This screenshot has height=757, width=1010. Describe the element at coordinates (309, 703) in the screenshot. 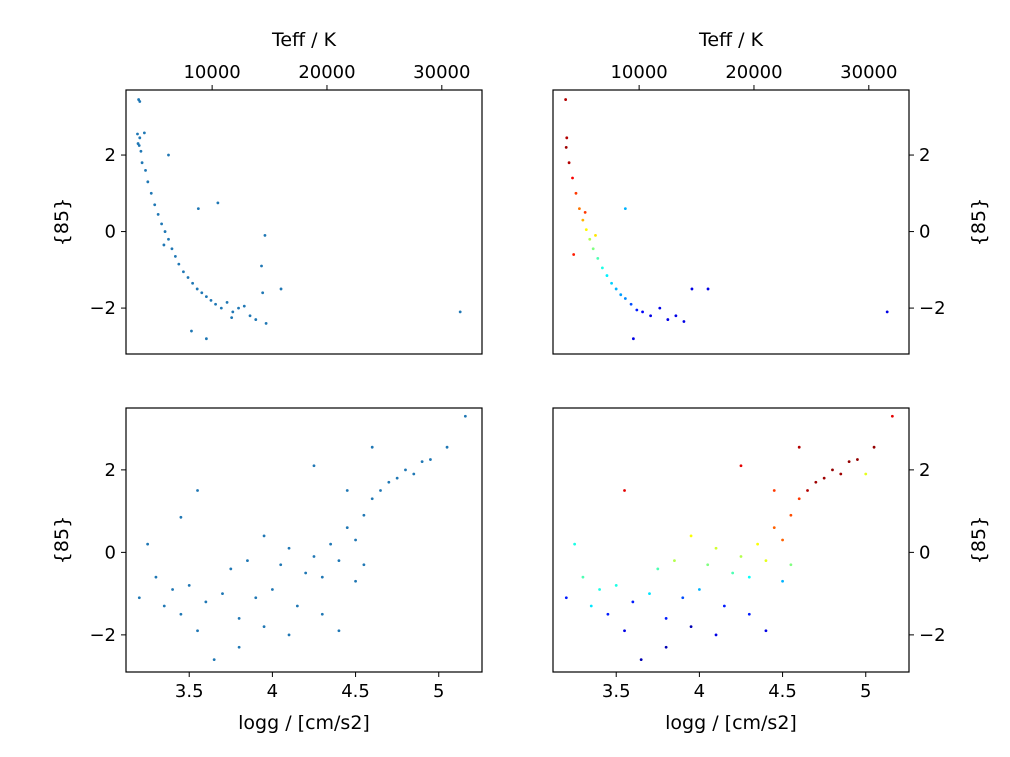

I see `x-axis: 3.5 4 4.5 5 logg / [cm/s2]` at that location.